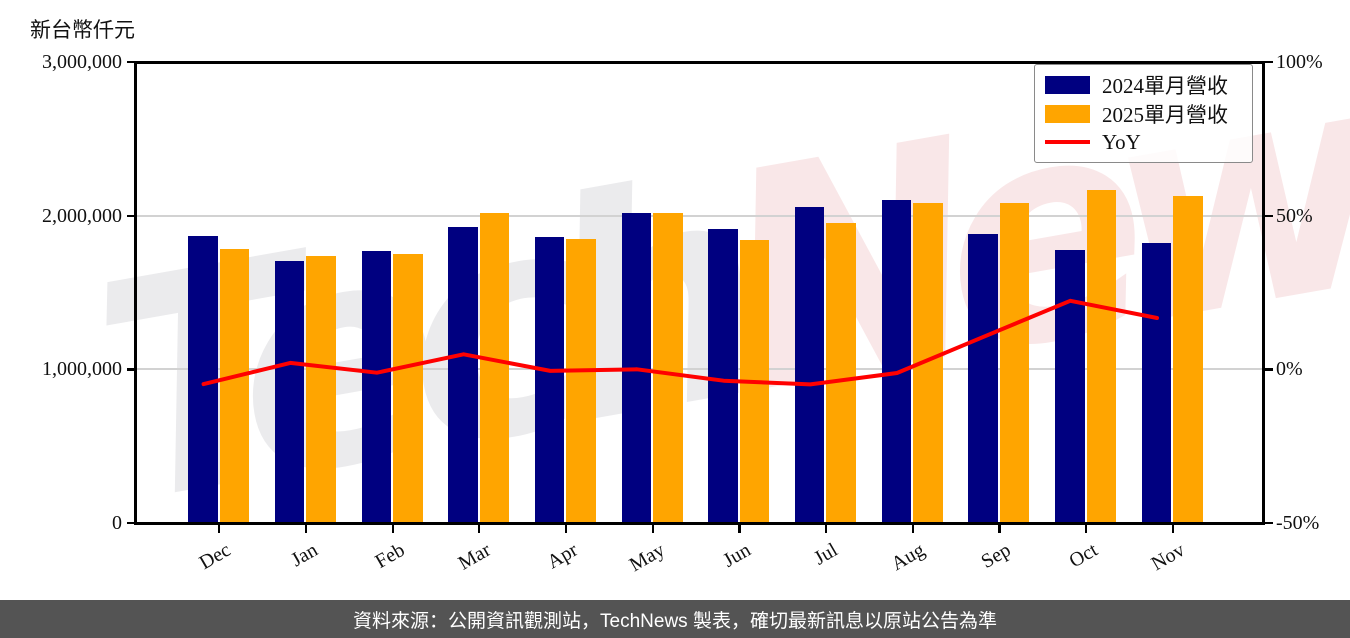  I want to click on top-axis-spine, so click(699, 62).